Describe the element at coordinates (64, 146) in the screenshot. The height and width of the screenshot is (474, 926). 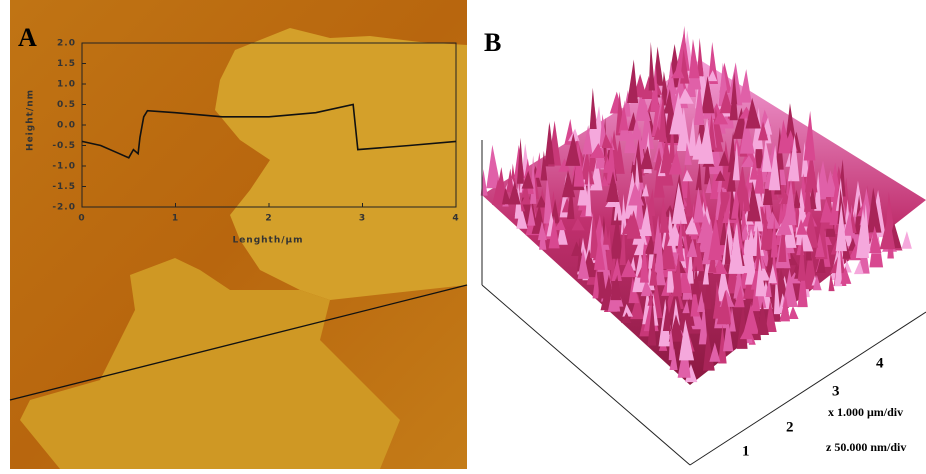
I see `y-tick-label: -0.5` at that location.